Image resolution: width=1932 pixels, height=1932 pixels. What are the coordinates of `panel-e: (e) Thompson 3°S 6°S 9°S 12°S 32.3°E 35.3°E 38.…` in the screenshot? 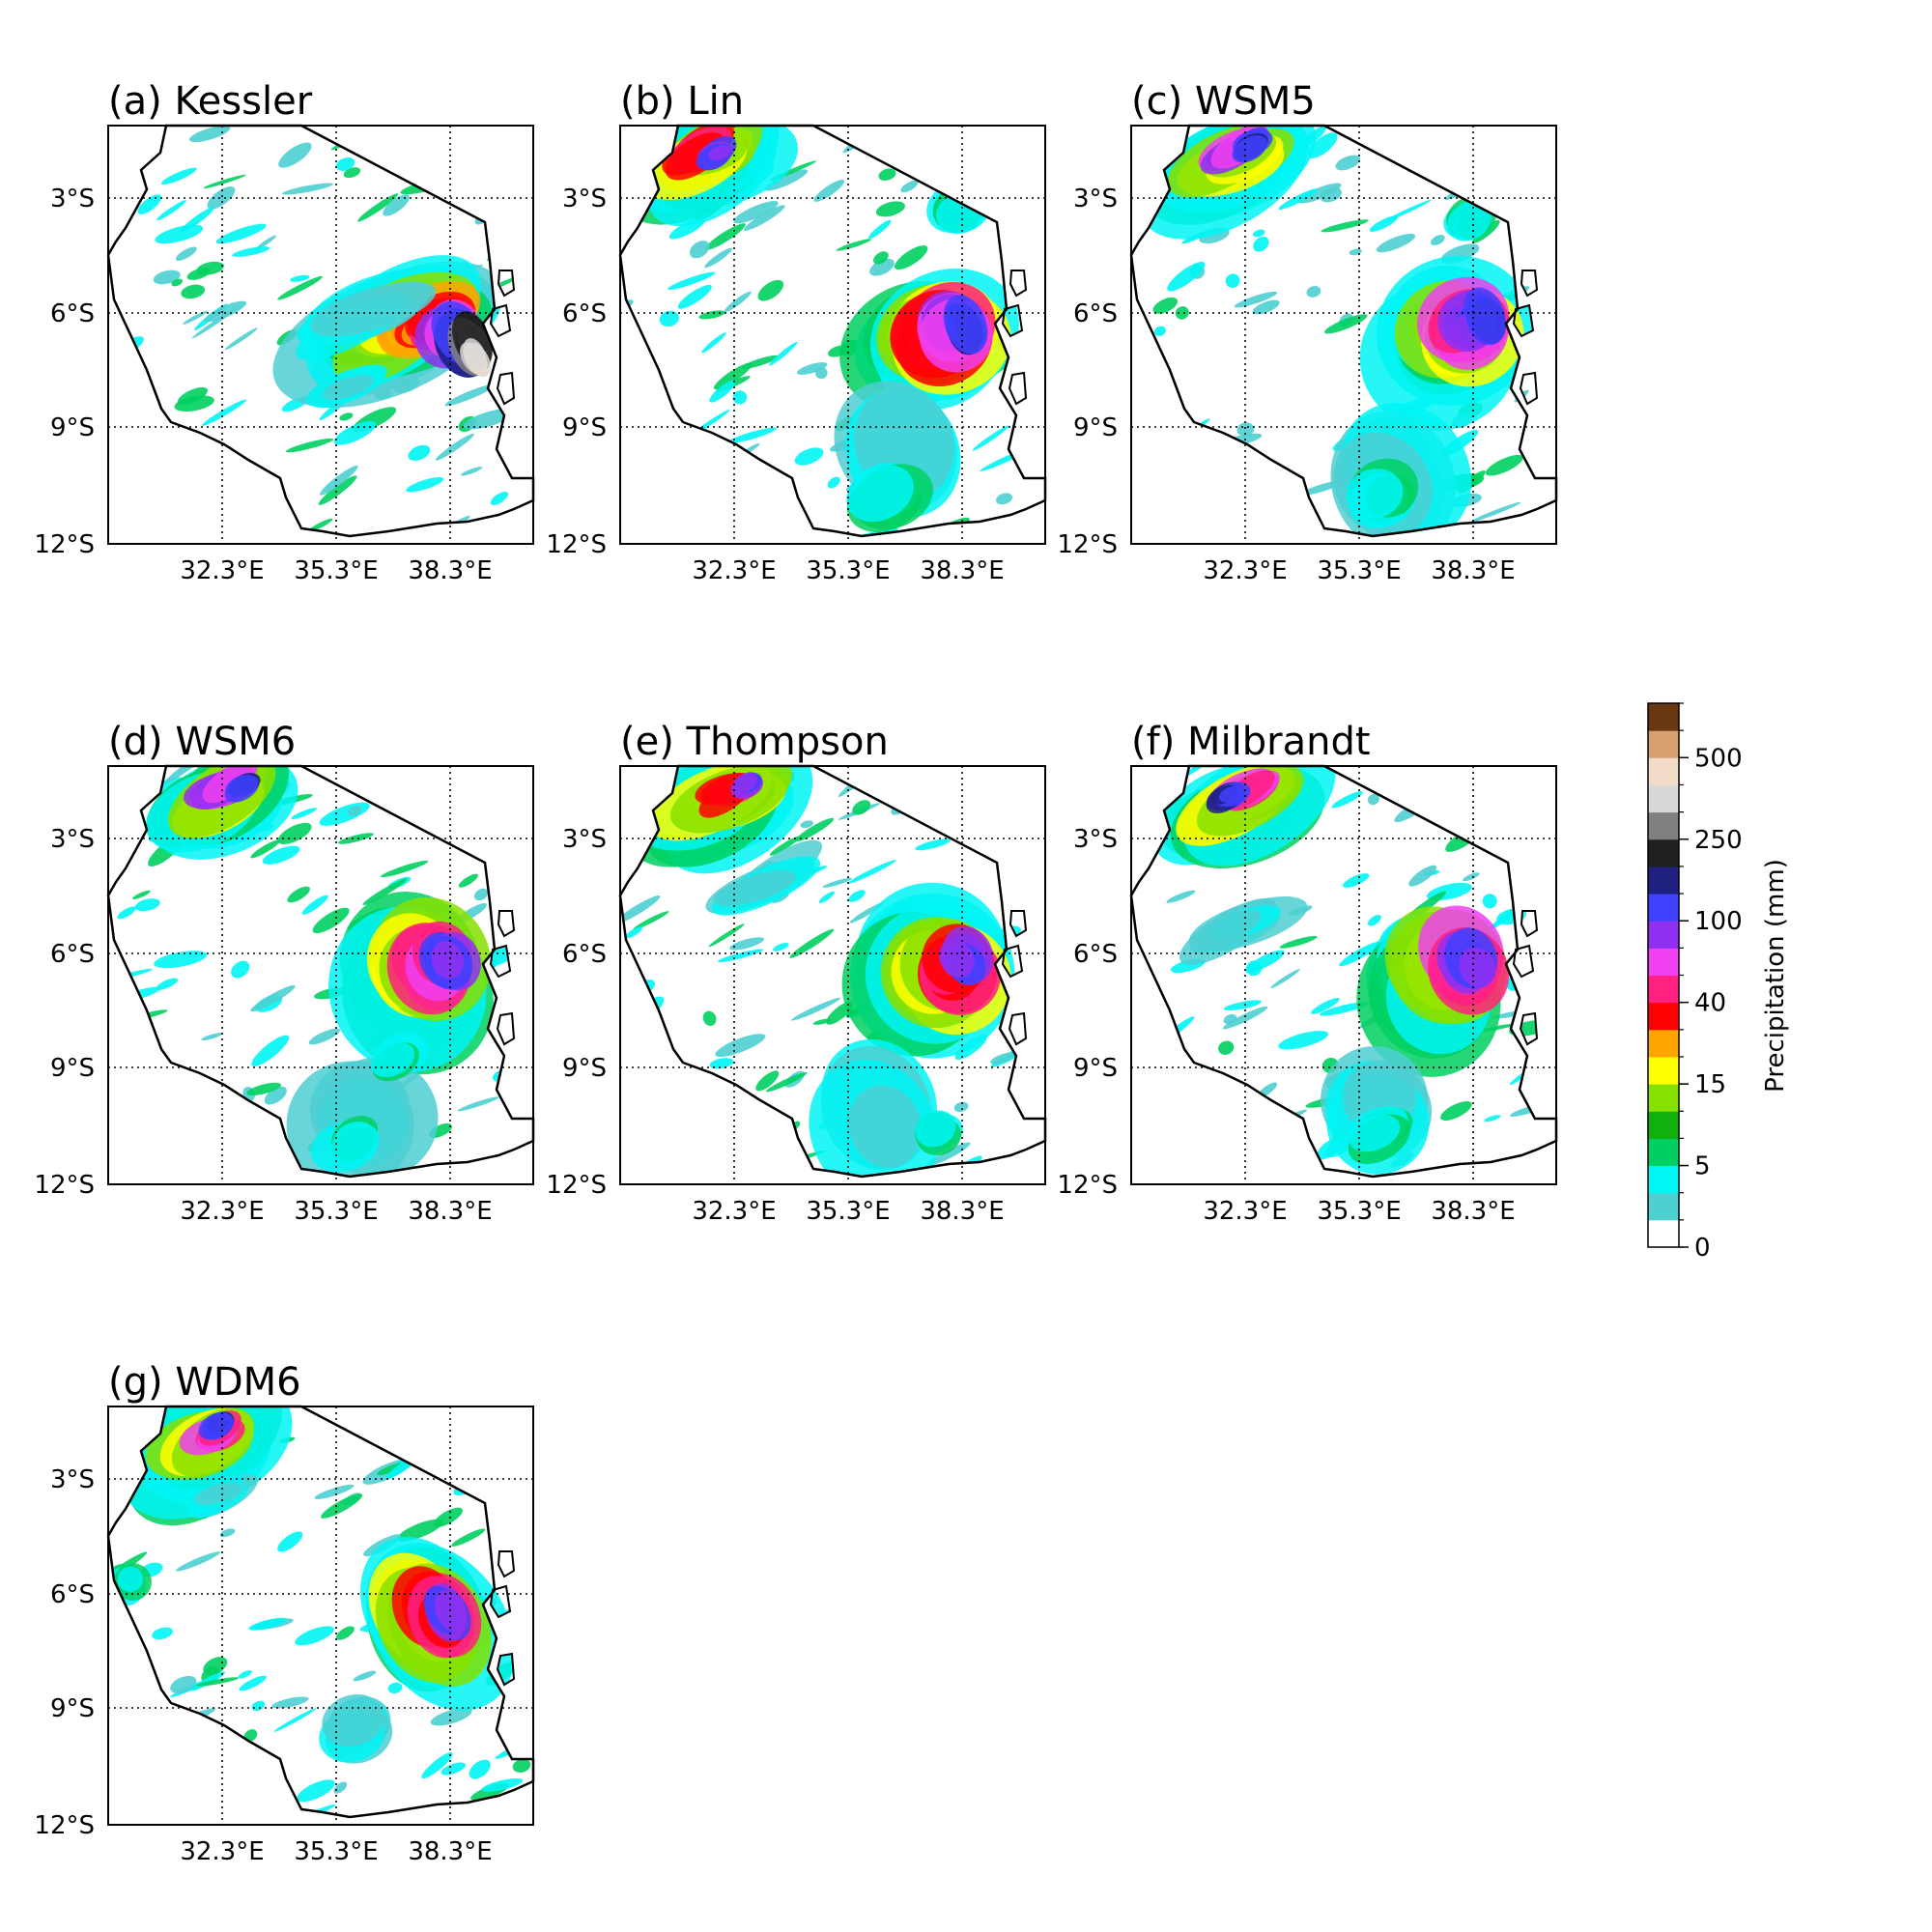 It's located at (796, 973).